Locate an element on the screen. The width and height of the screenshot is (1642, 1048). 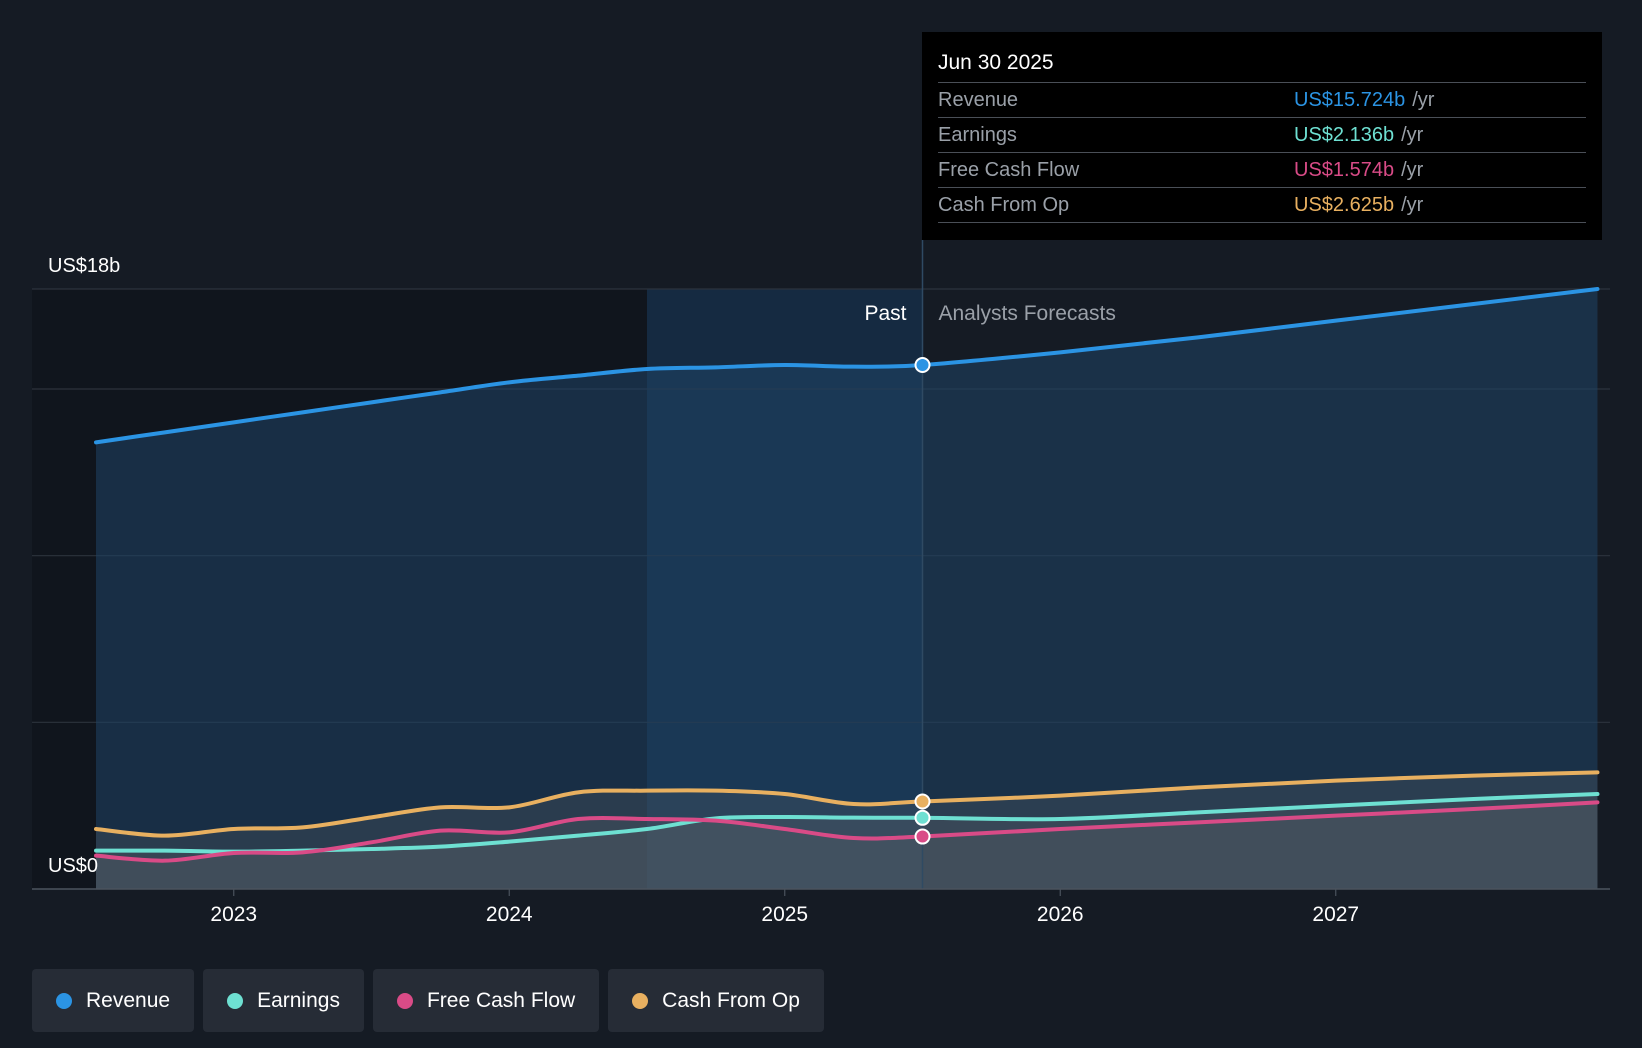
area-free-cash-flow is located at coordinates (847, 845).